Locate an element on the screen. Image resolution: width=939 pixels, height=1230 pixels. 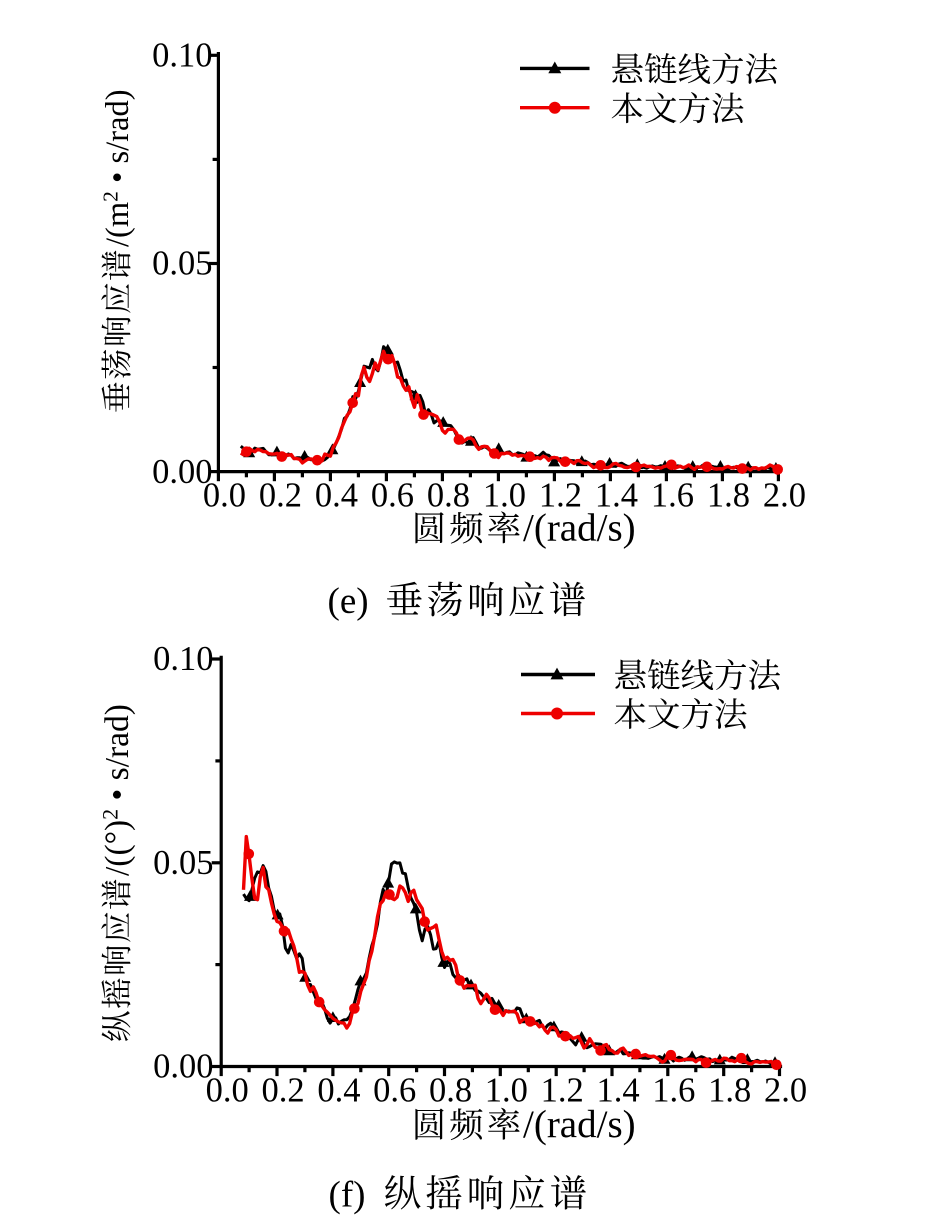
svg-text: /(m is located at coordinates (118, 224).